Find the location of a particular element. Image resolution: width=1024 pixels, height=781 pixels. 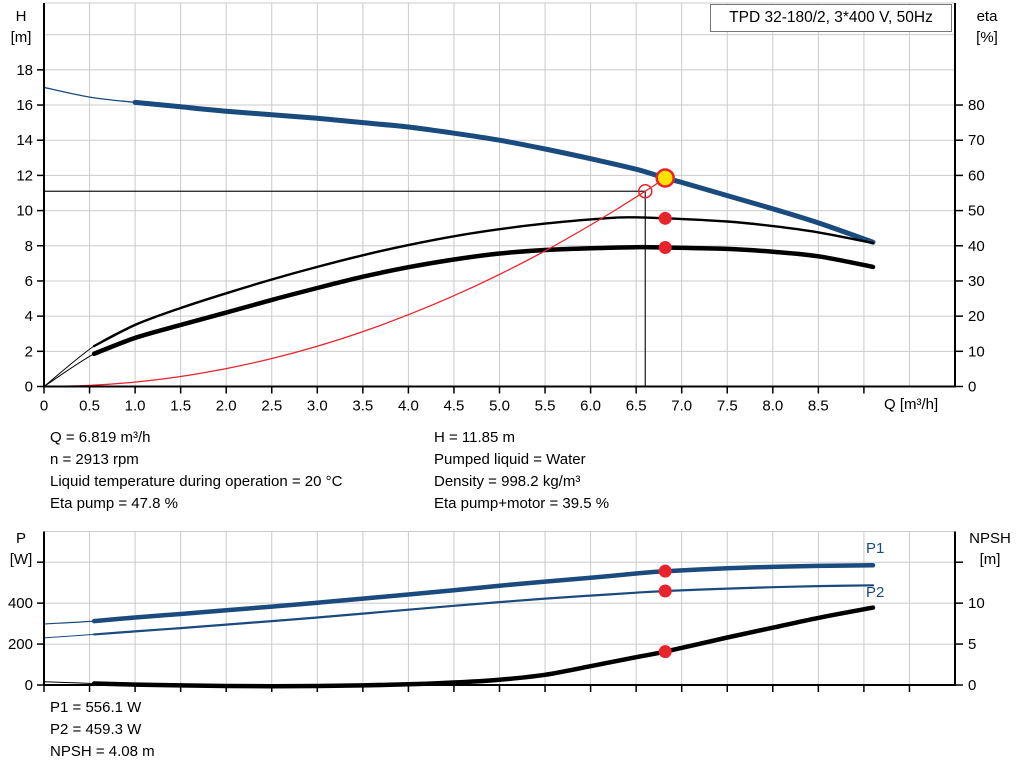

curve-p1-main is located at coordinates (483, 593).